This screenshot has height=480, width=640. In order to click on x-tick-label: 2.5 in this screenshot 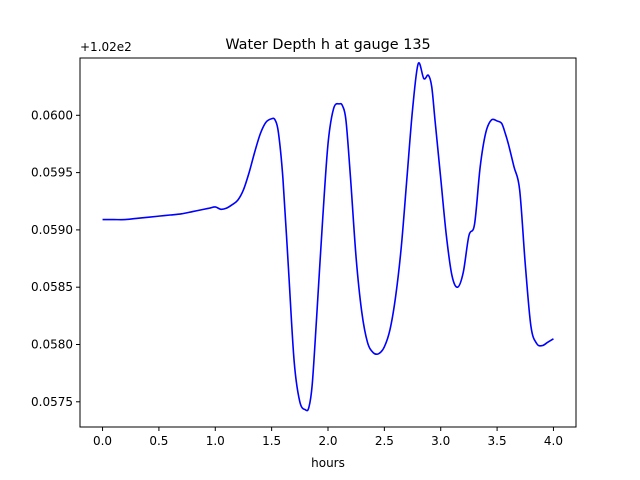, I will do `click(384, 441)`.